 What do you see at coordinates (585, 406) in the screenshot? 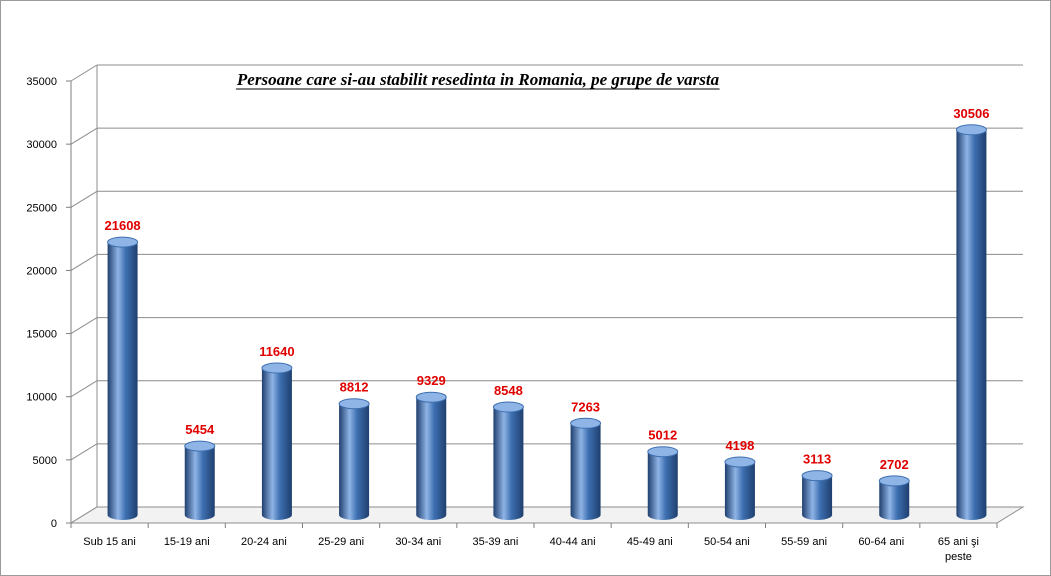
I see `data-label: 7263` at bounding box center [585, 406].